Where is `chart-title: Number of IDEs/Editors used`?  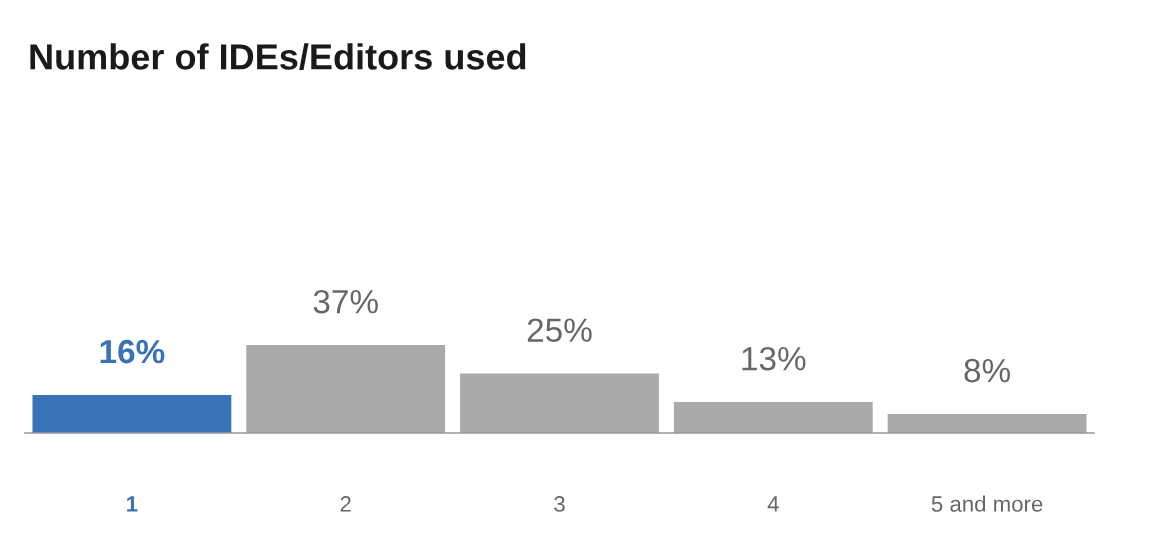
chart-title: Number of IDEs/Editors used is located at coordinates (278, 57).